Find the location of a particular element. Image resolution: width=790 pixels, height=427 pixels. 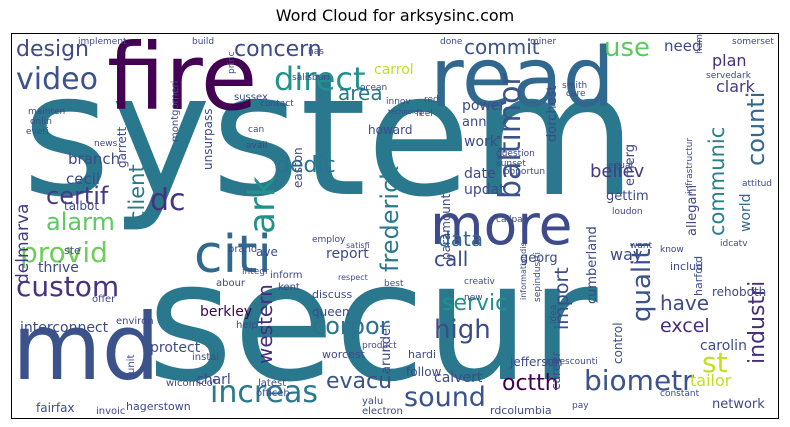

word-biometr: biometr is located at coordinates (639, 380).